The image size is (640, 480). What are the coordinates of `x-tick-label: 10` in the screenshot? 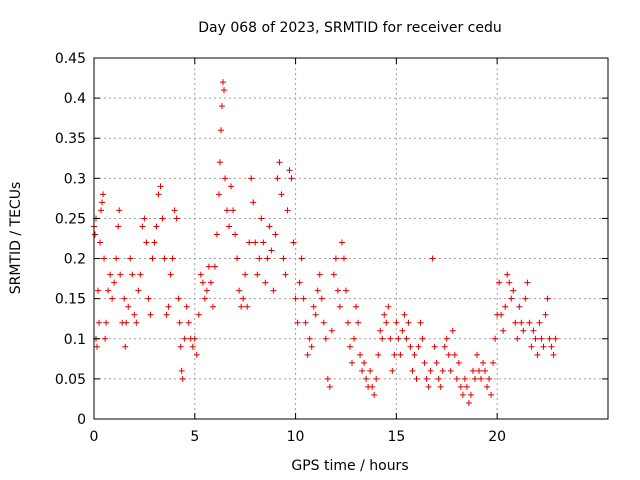 It's located at (296, 437).